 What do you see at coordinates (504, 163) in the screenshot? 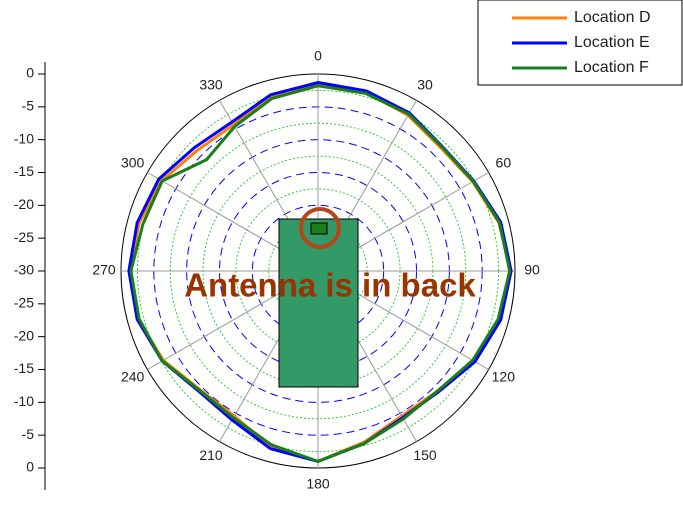
I see `angle-label: 60` at bounding box center [504, 163].